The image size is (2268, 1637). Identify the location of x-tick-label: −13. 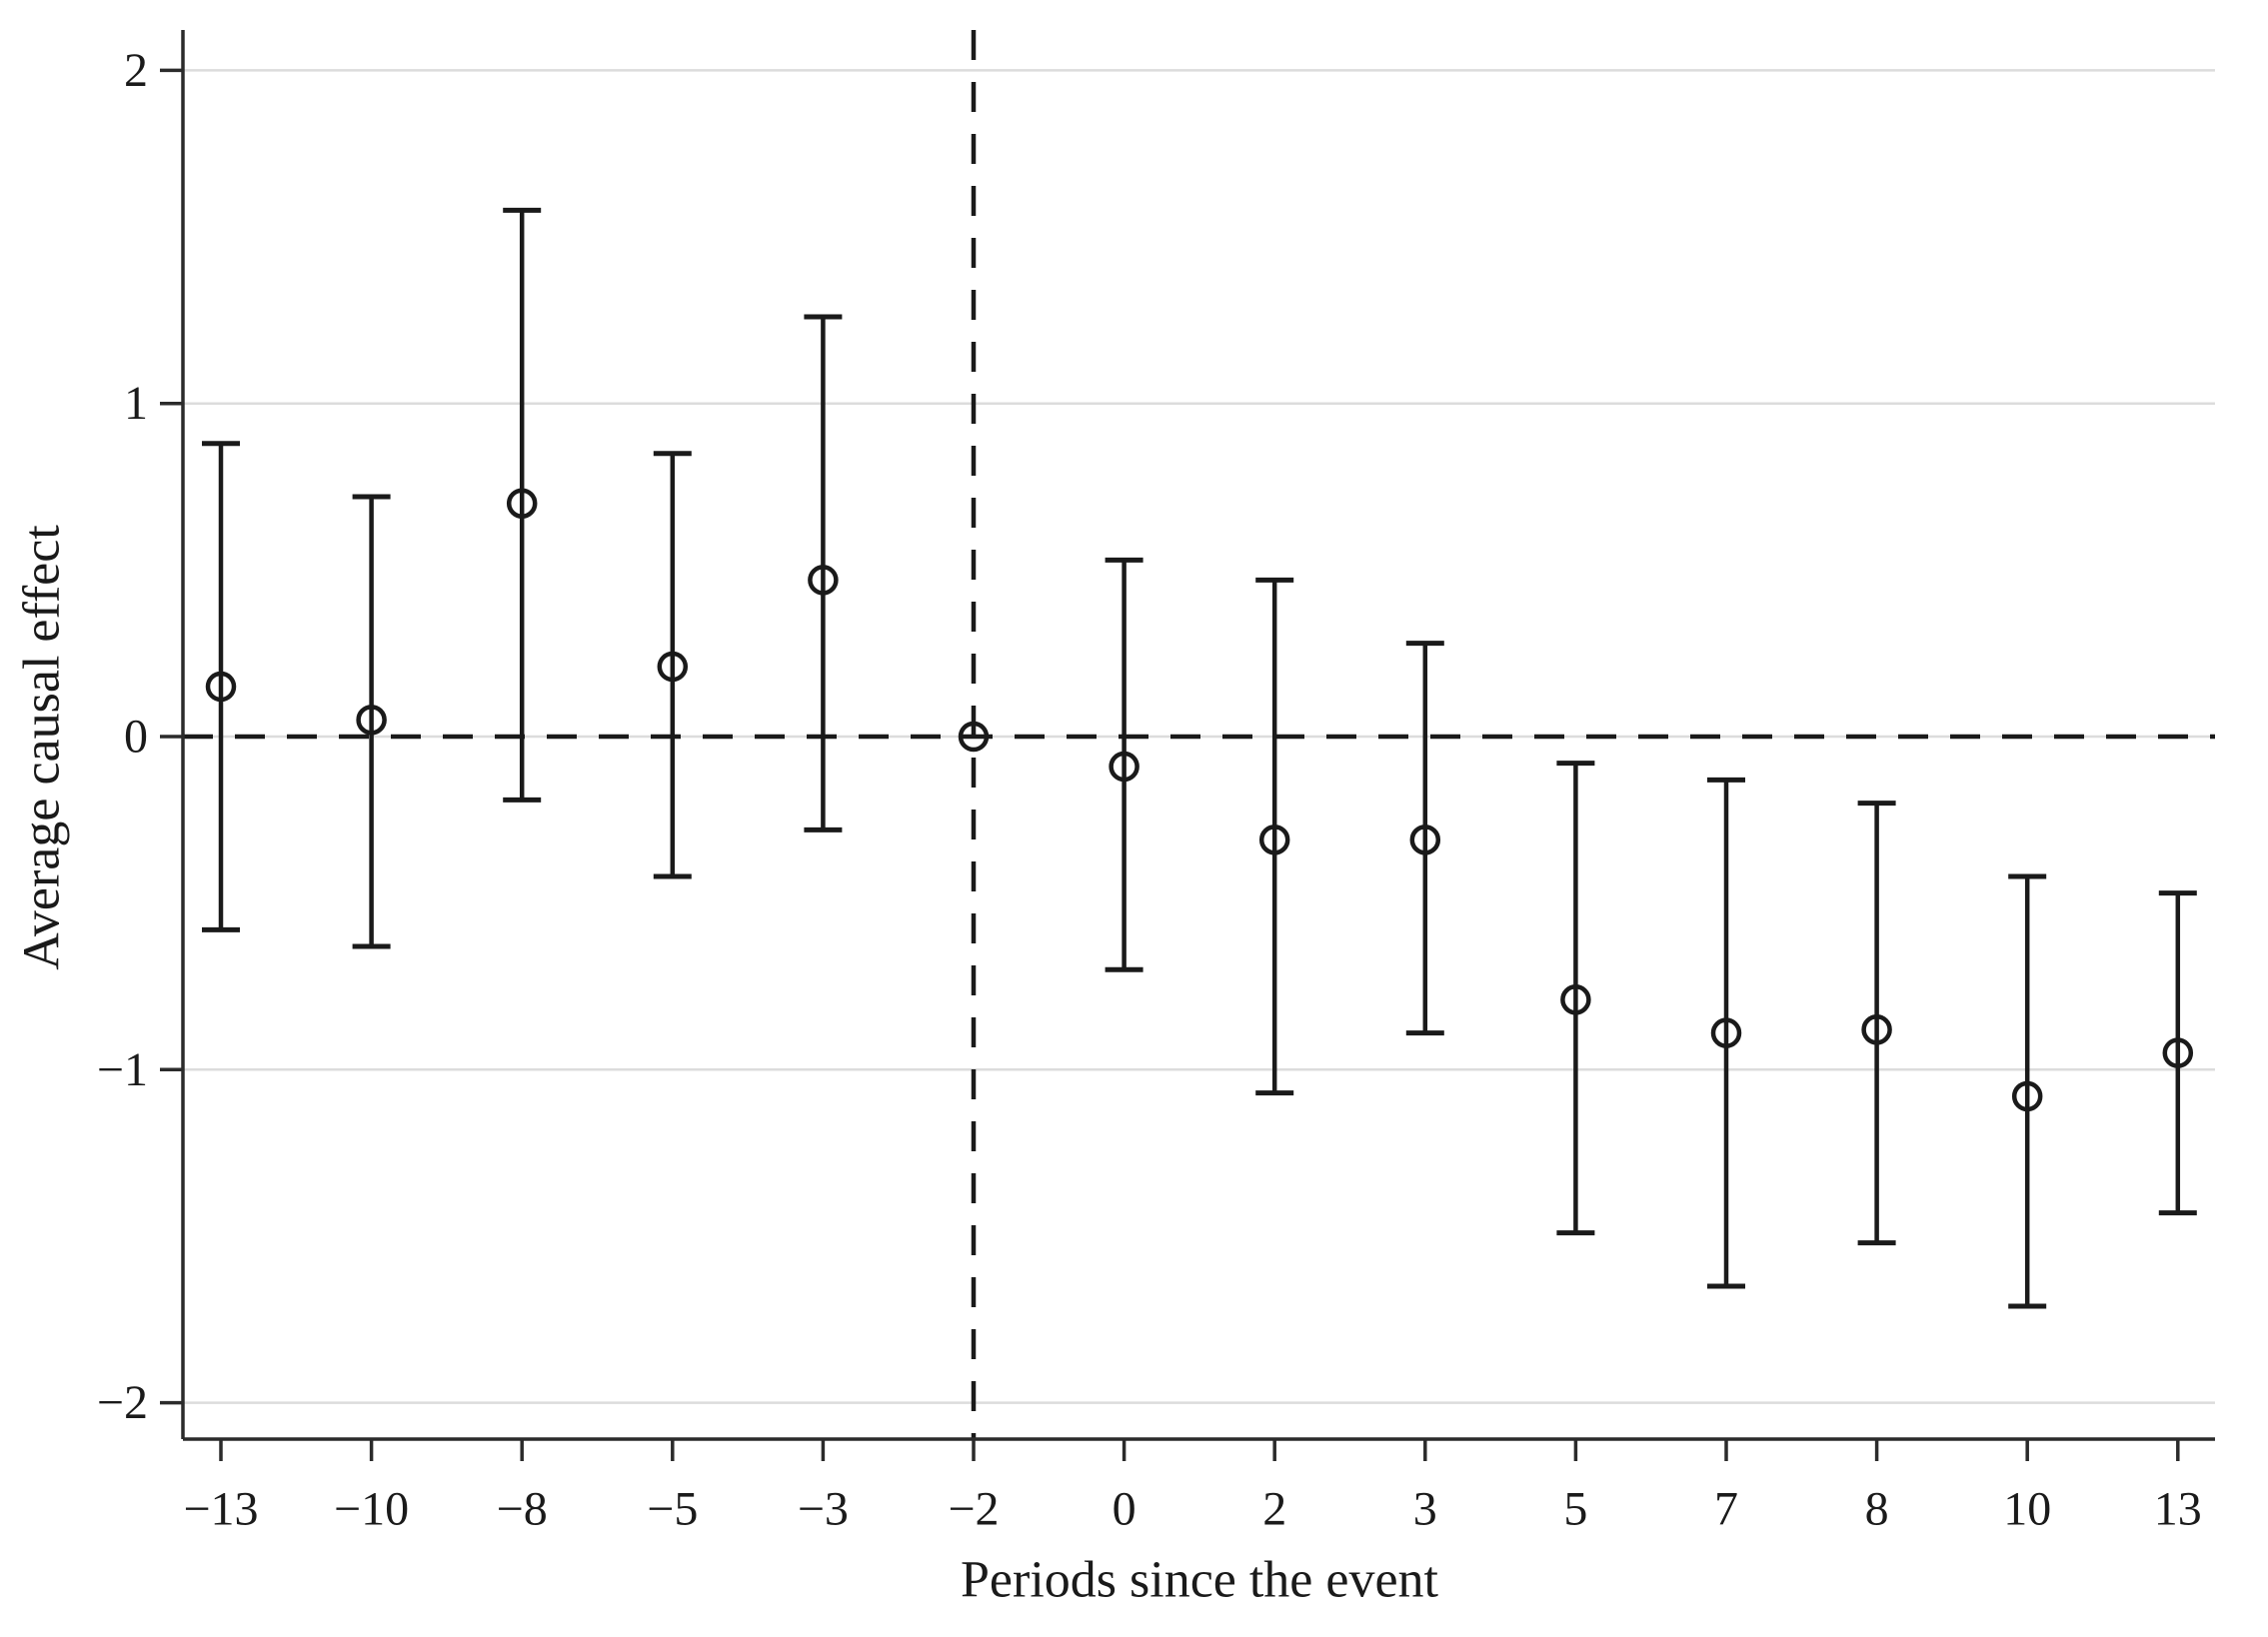
(221, 1509).